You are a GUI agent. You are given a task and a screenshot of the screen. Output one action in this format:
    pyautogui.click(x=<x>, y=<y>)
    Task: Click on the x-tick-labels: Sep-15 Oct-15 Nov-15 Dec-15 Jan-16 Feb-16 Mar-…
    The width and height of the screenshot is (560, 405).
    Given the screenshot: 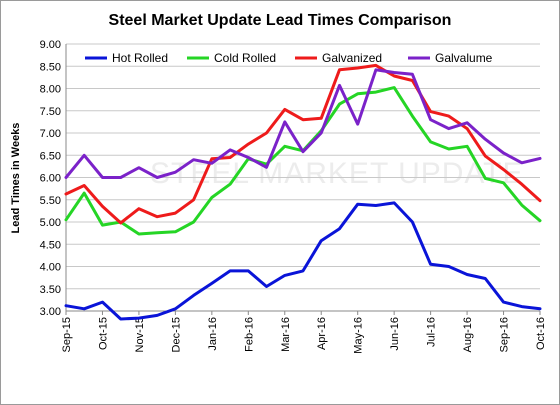 What is the action you would take?
    pyautogui.click(x=304, y=332)
    